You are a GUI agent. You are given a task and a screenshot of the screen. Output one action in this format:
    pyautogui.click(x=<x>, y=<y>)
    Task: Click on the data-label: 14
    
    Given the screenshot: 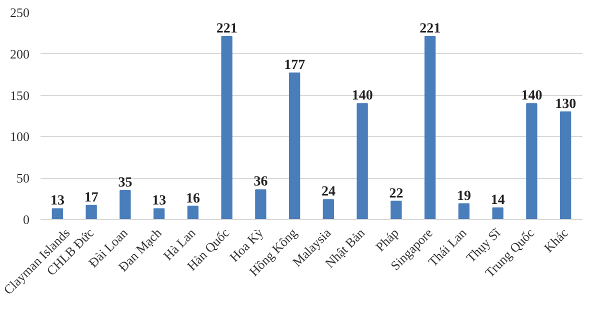 What is the action you would take?
    pyautogui.click(x=497, y=200)
    